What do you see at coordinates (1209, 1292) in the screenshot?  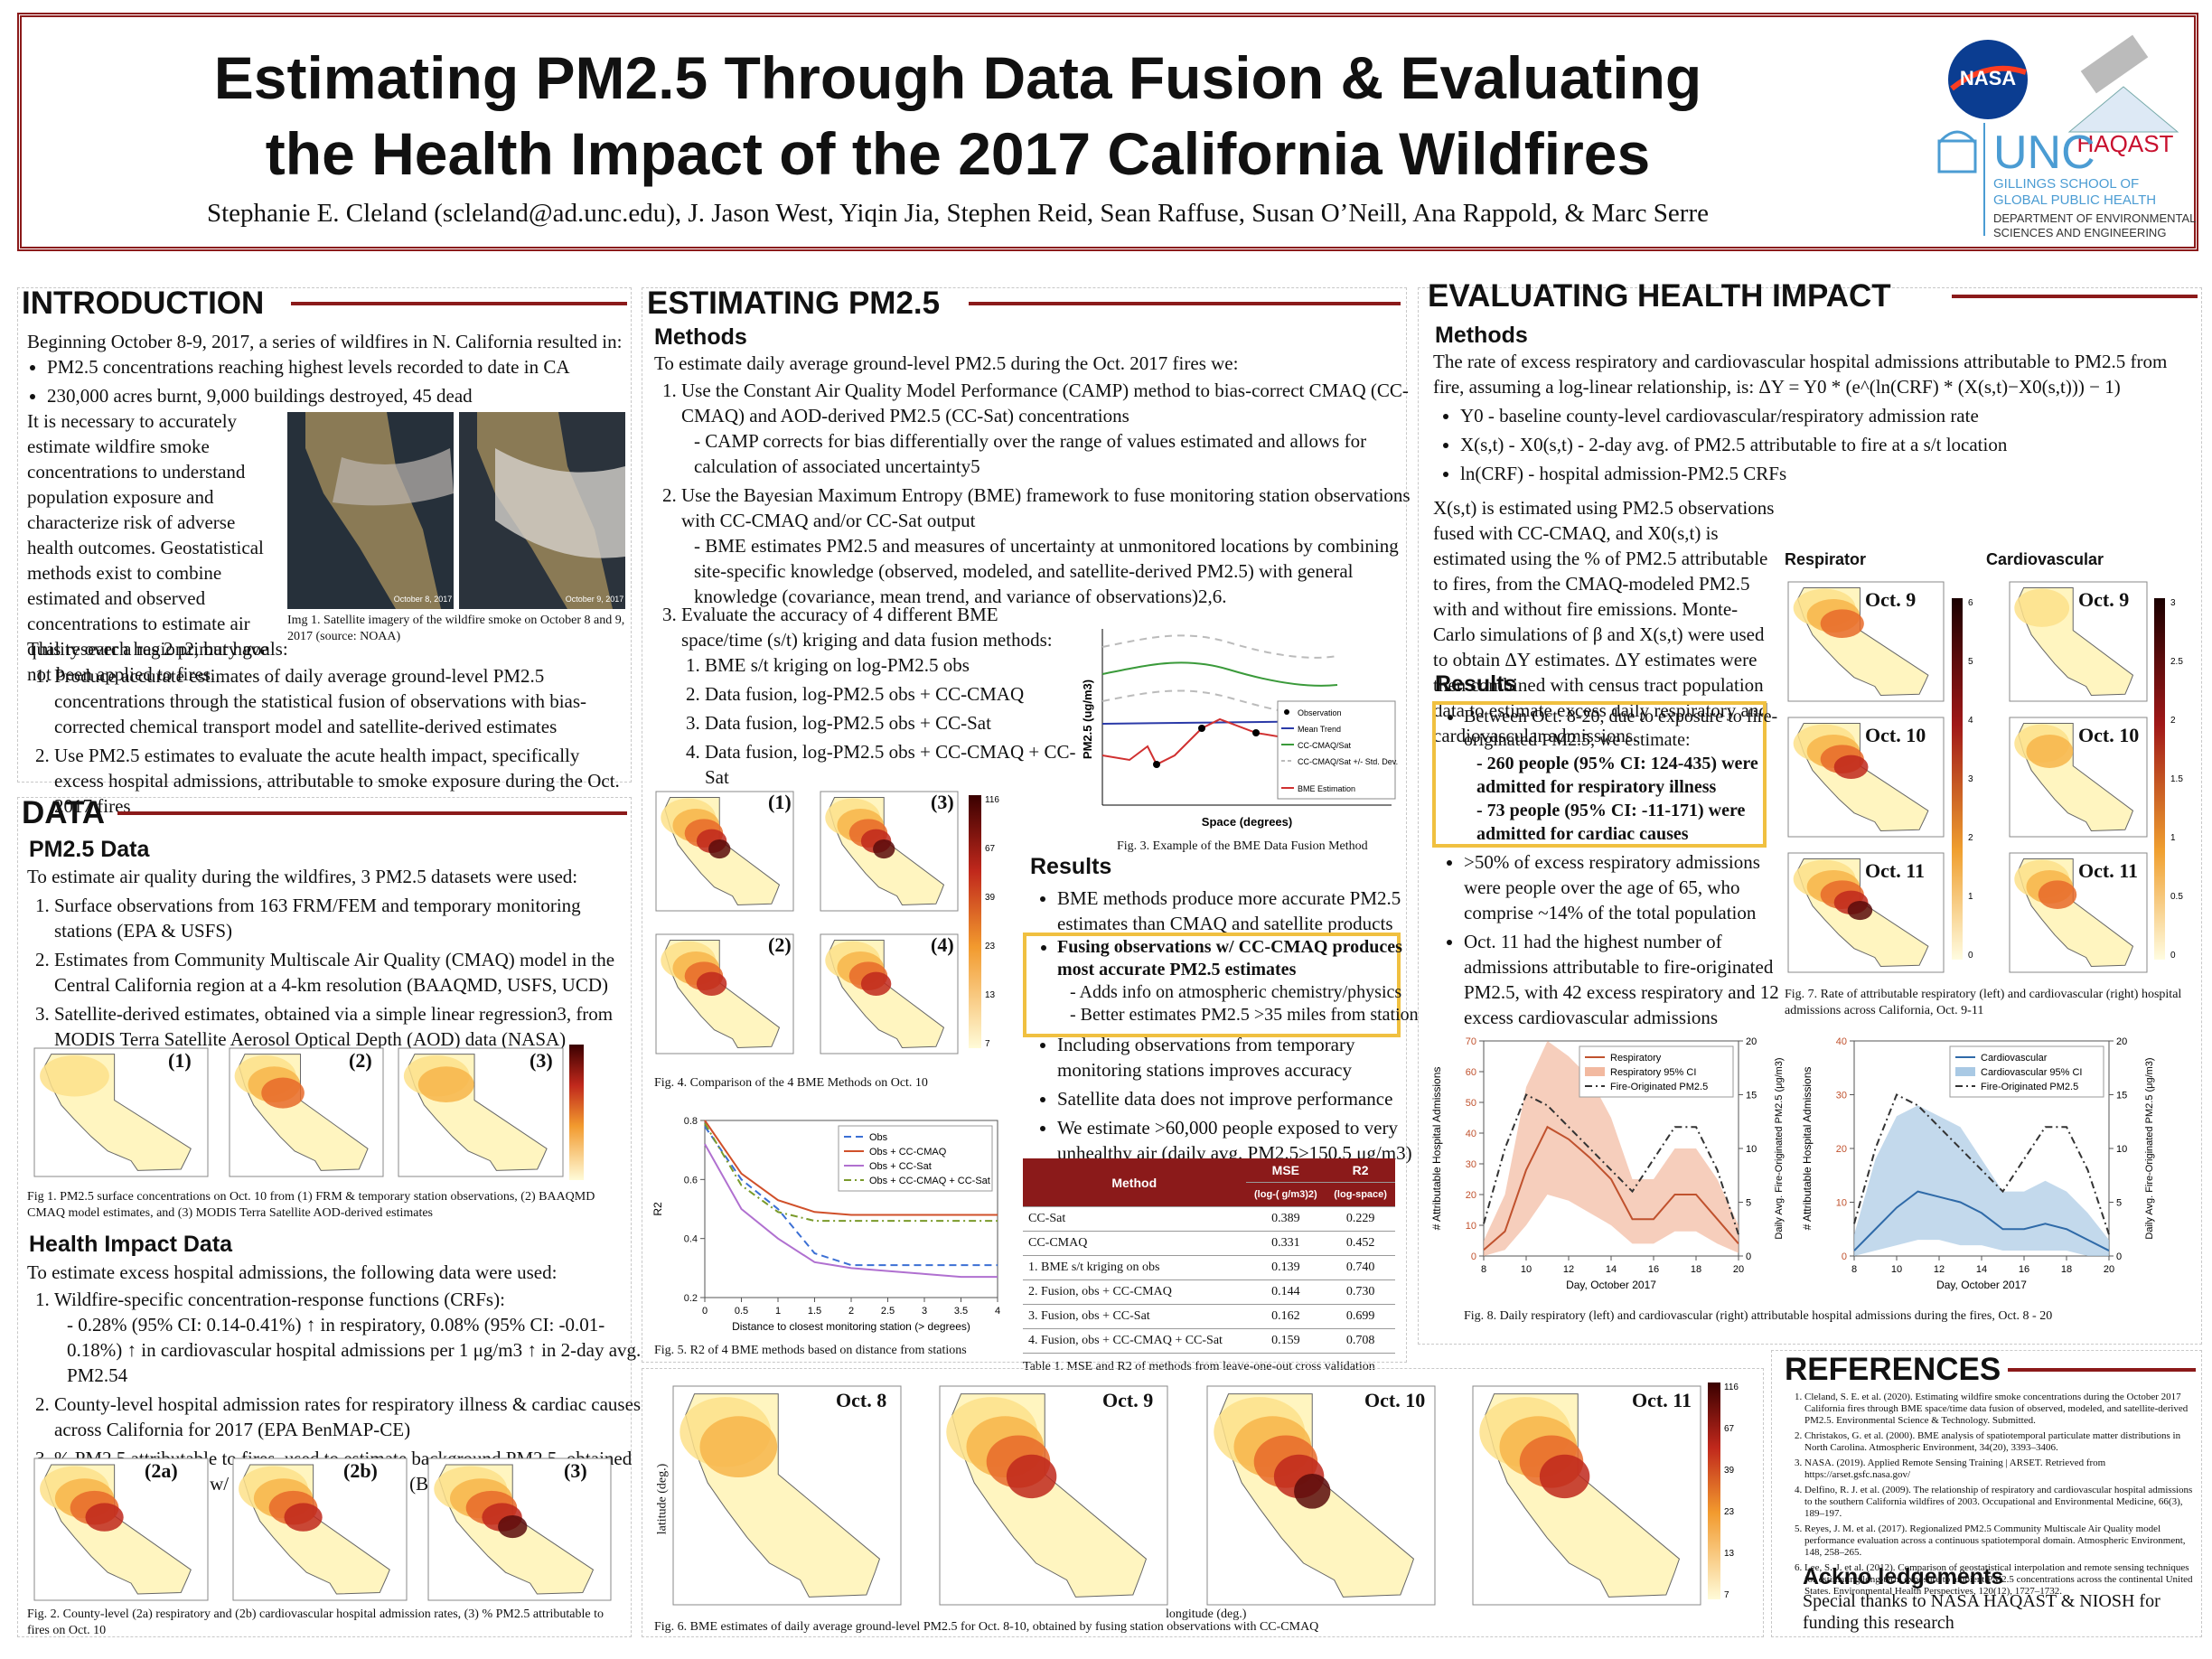 I see `table-row: 2. Fusion, obs + CC-CMAQ 0.144 0.730` at bounding box center [1209, 1292].